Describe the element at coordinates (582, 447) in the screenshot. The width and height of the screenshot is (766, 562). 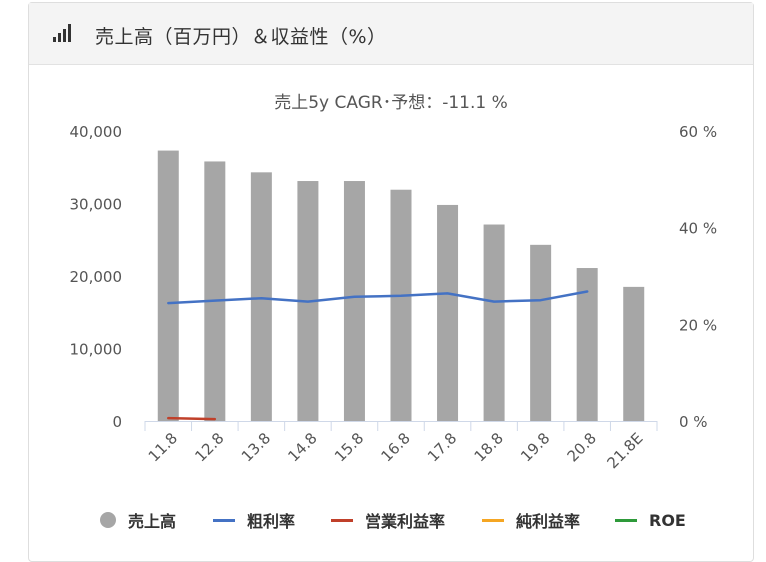
I see `x-tick-label: 20.8` at that location.